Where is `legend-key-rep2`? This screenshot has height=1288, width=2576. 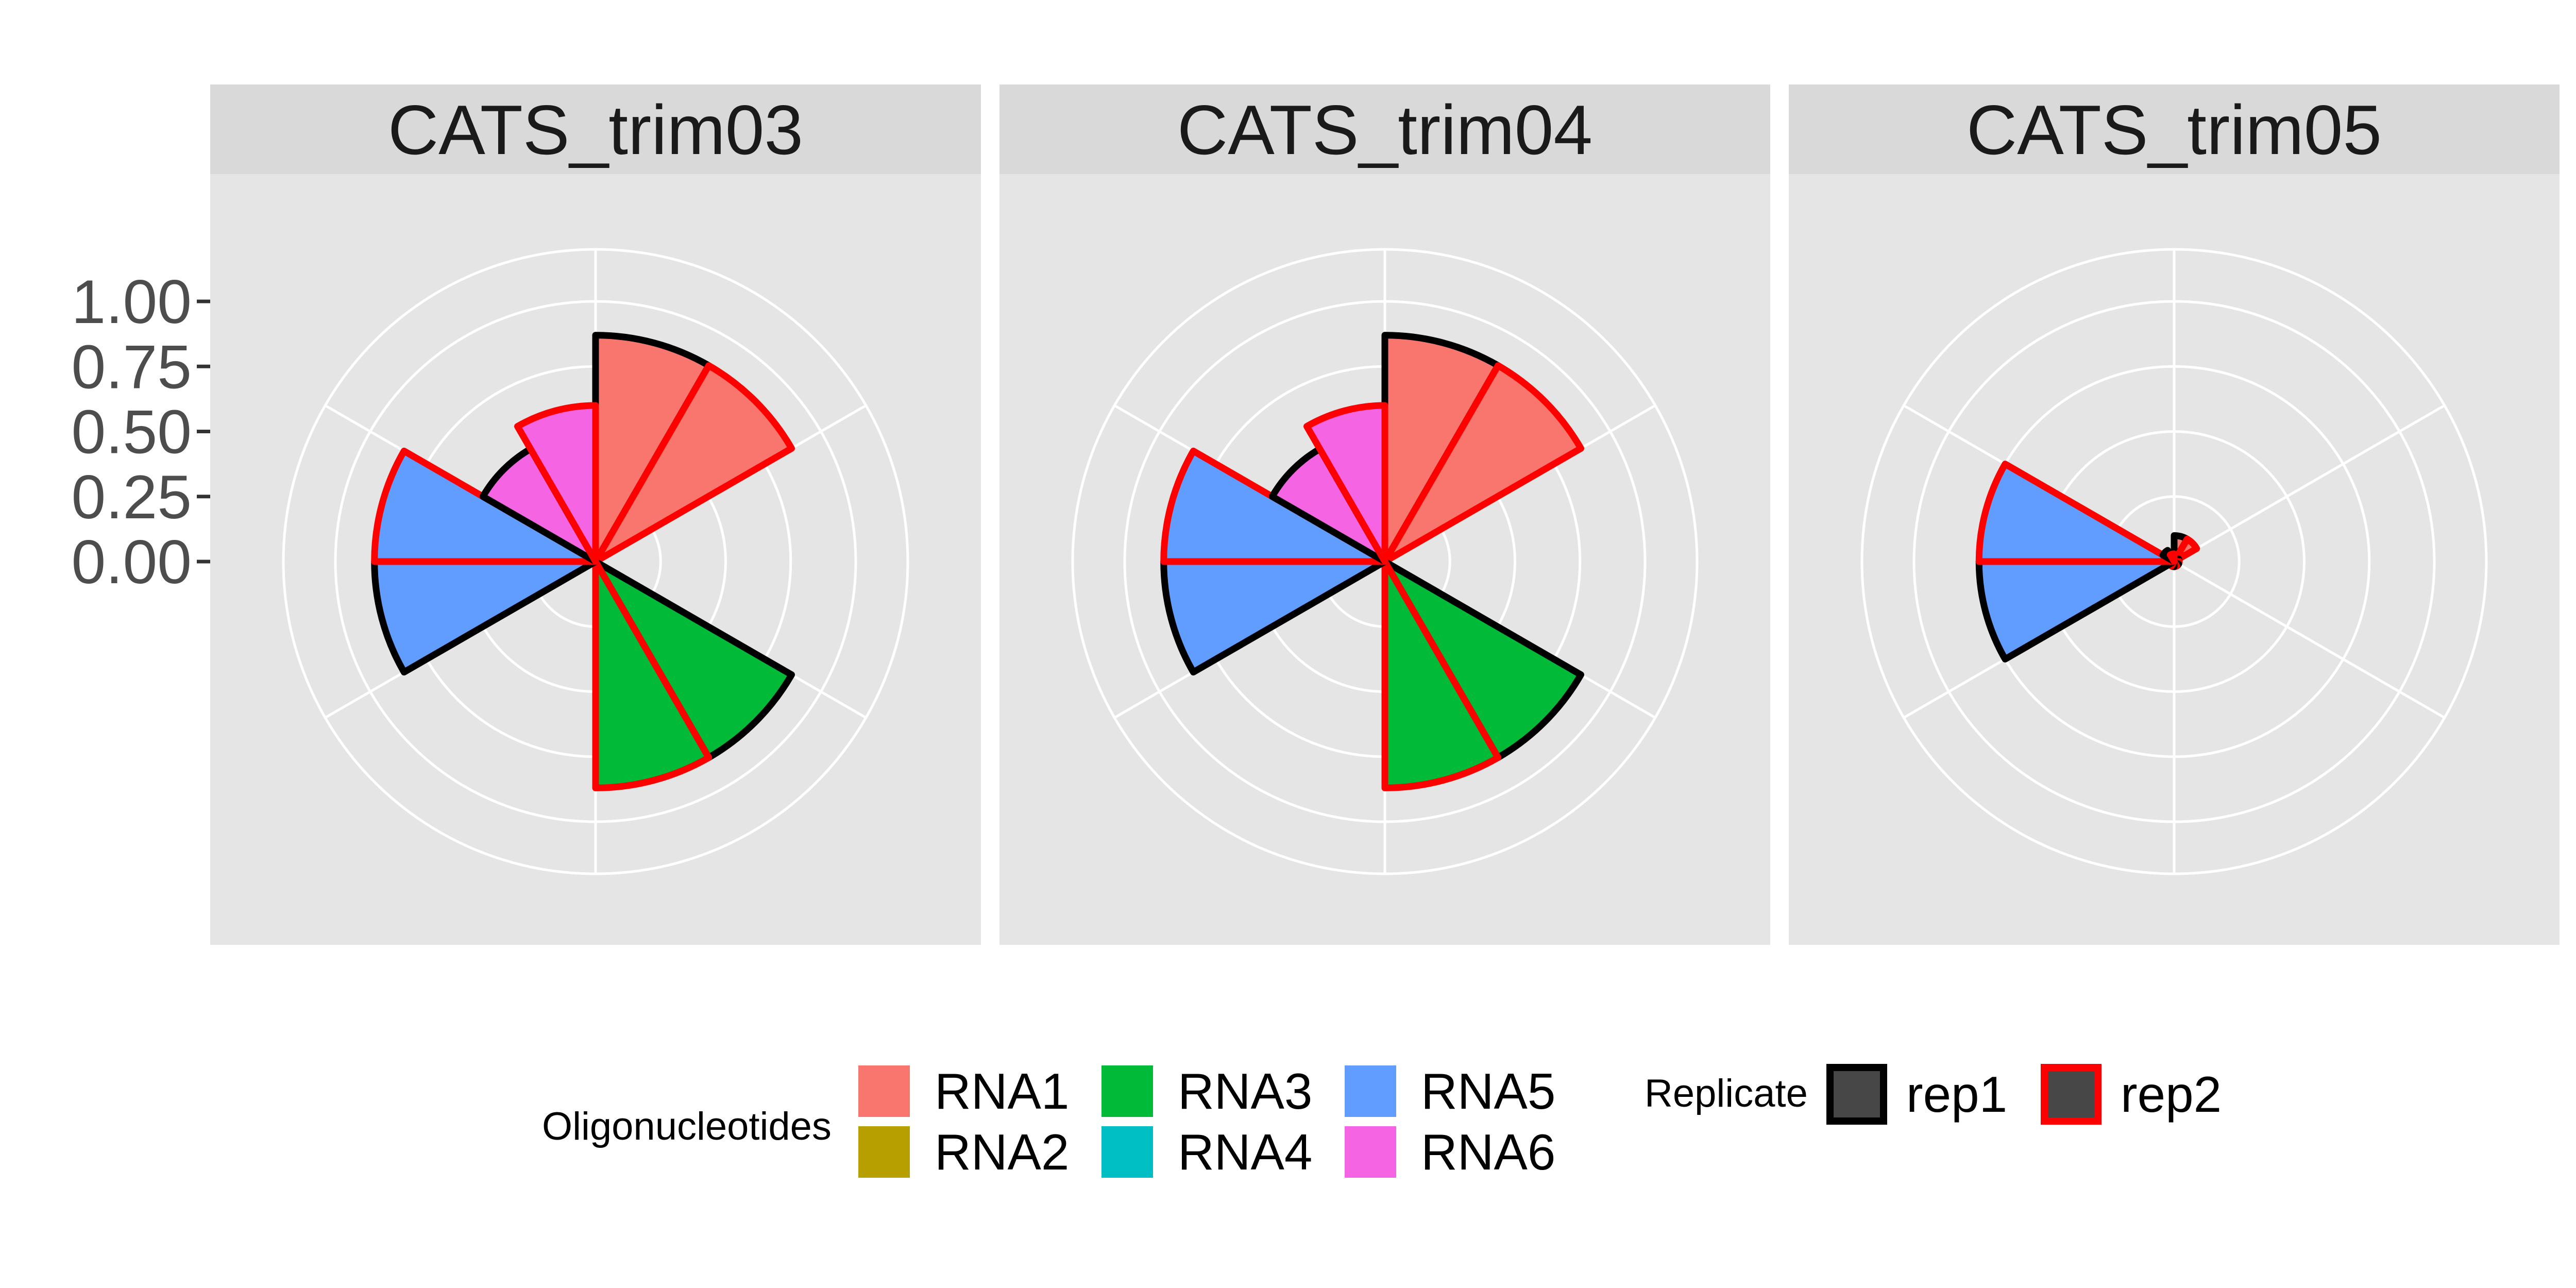
legend-key-rep2 is located at coordinates (2071, 1094).